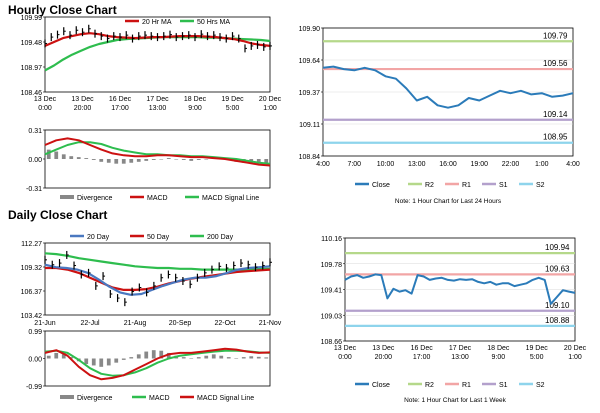  Describe the element at coordinates (386, 164) in the screenshot. I see `hourly-close-x-tick-label: 10:00` at that location.